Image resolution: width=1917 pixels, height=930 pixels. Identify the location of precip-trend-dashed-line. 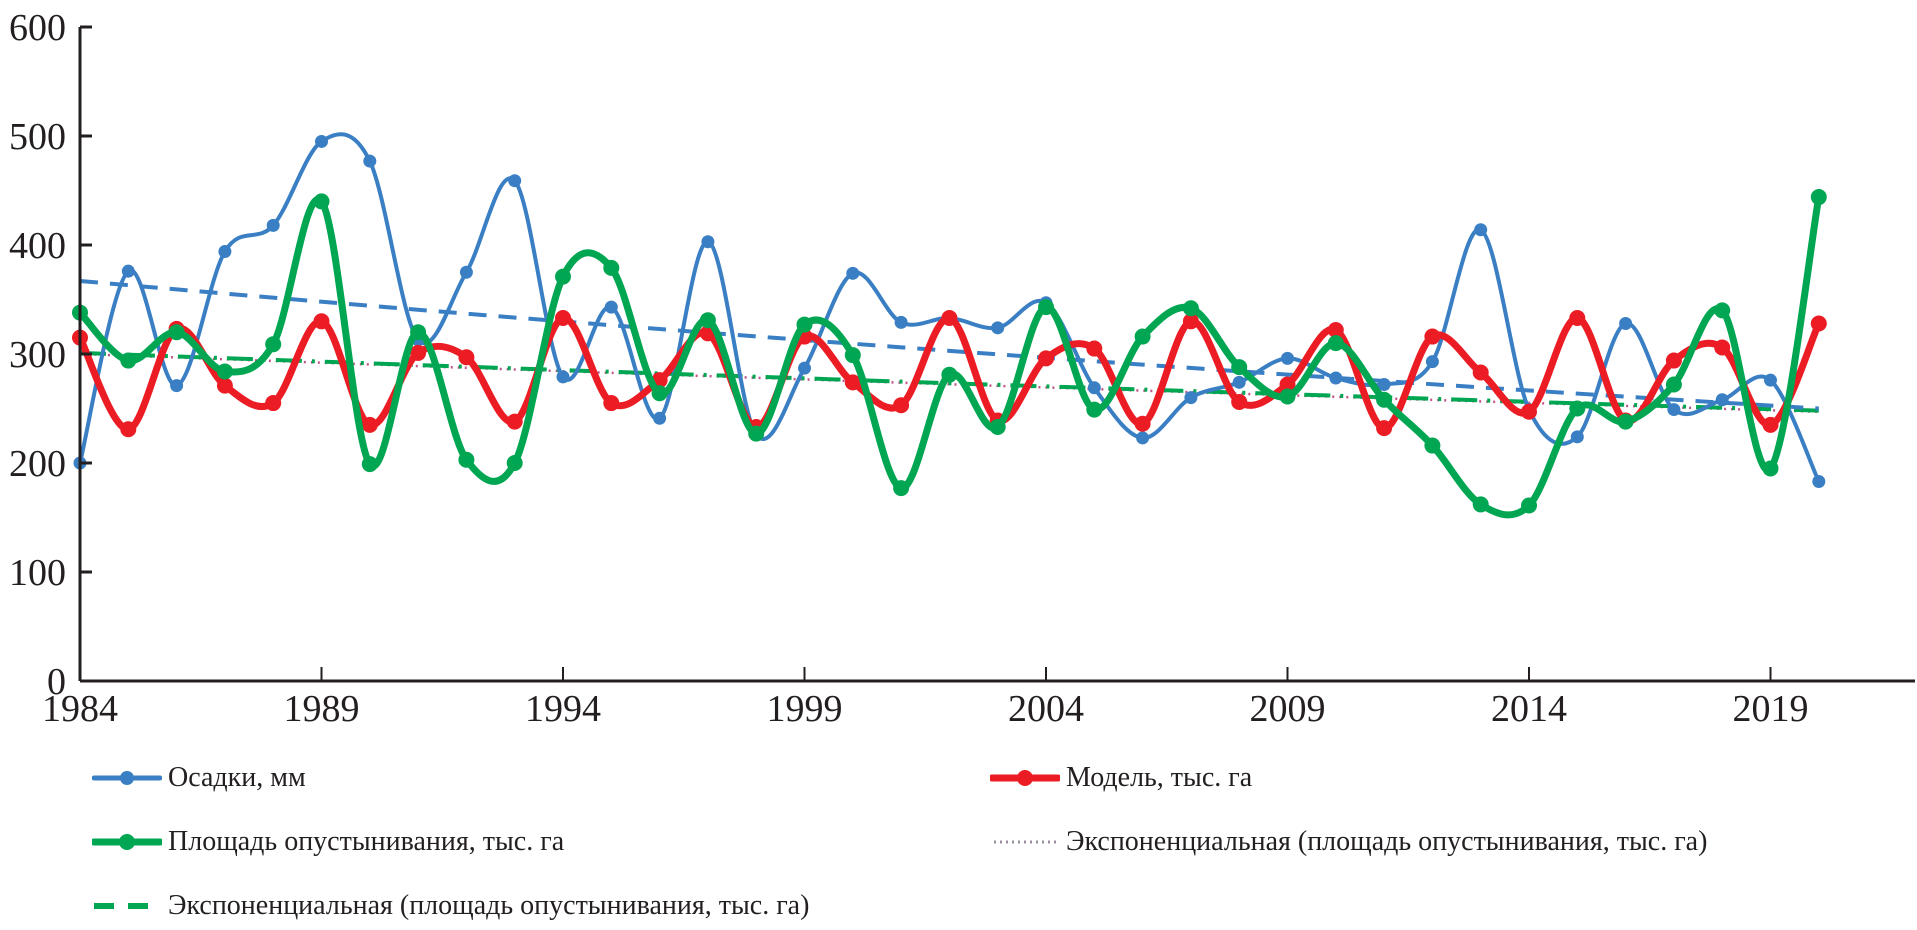
(949, 344).